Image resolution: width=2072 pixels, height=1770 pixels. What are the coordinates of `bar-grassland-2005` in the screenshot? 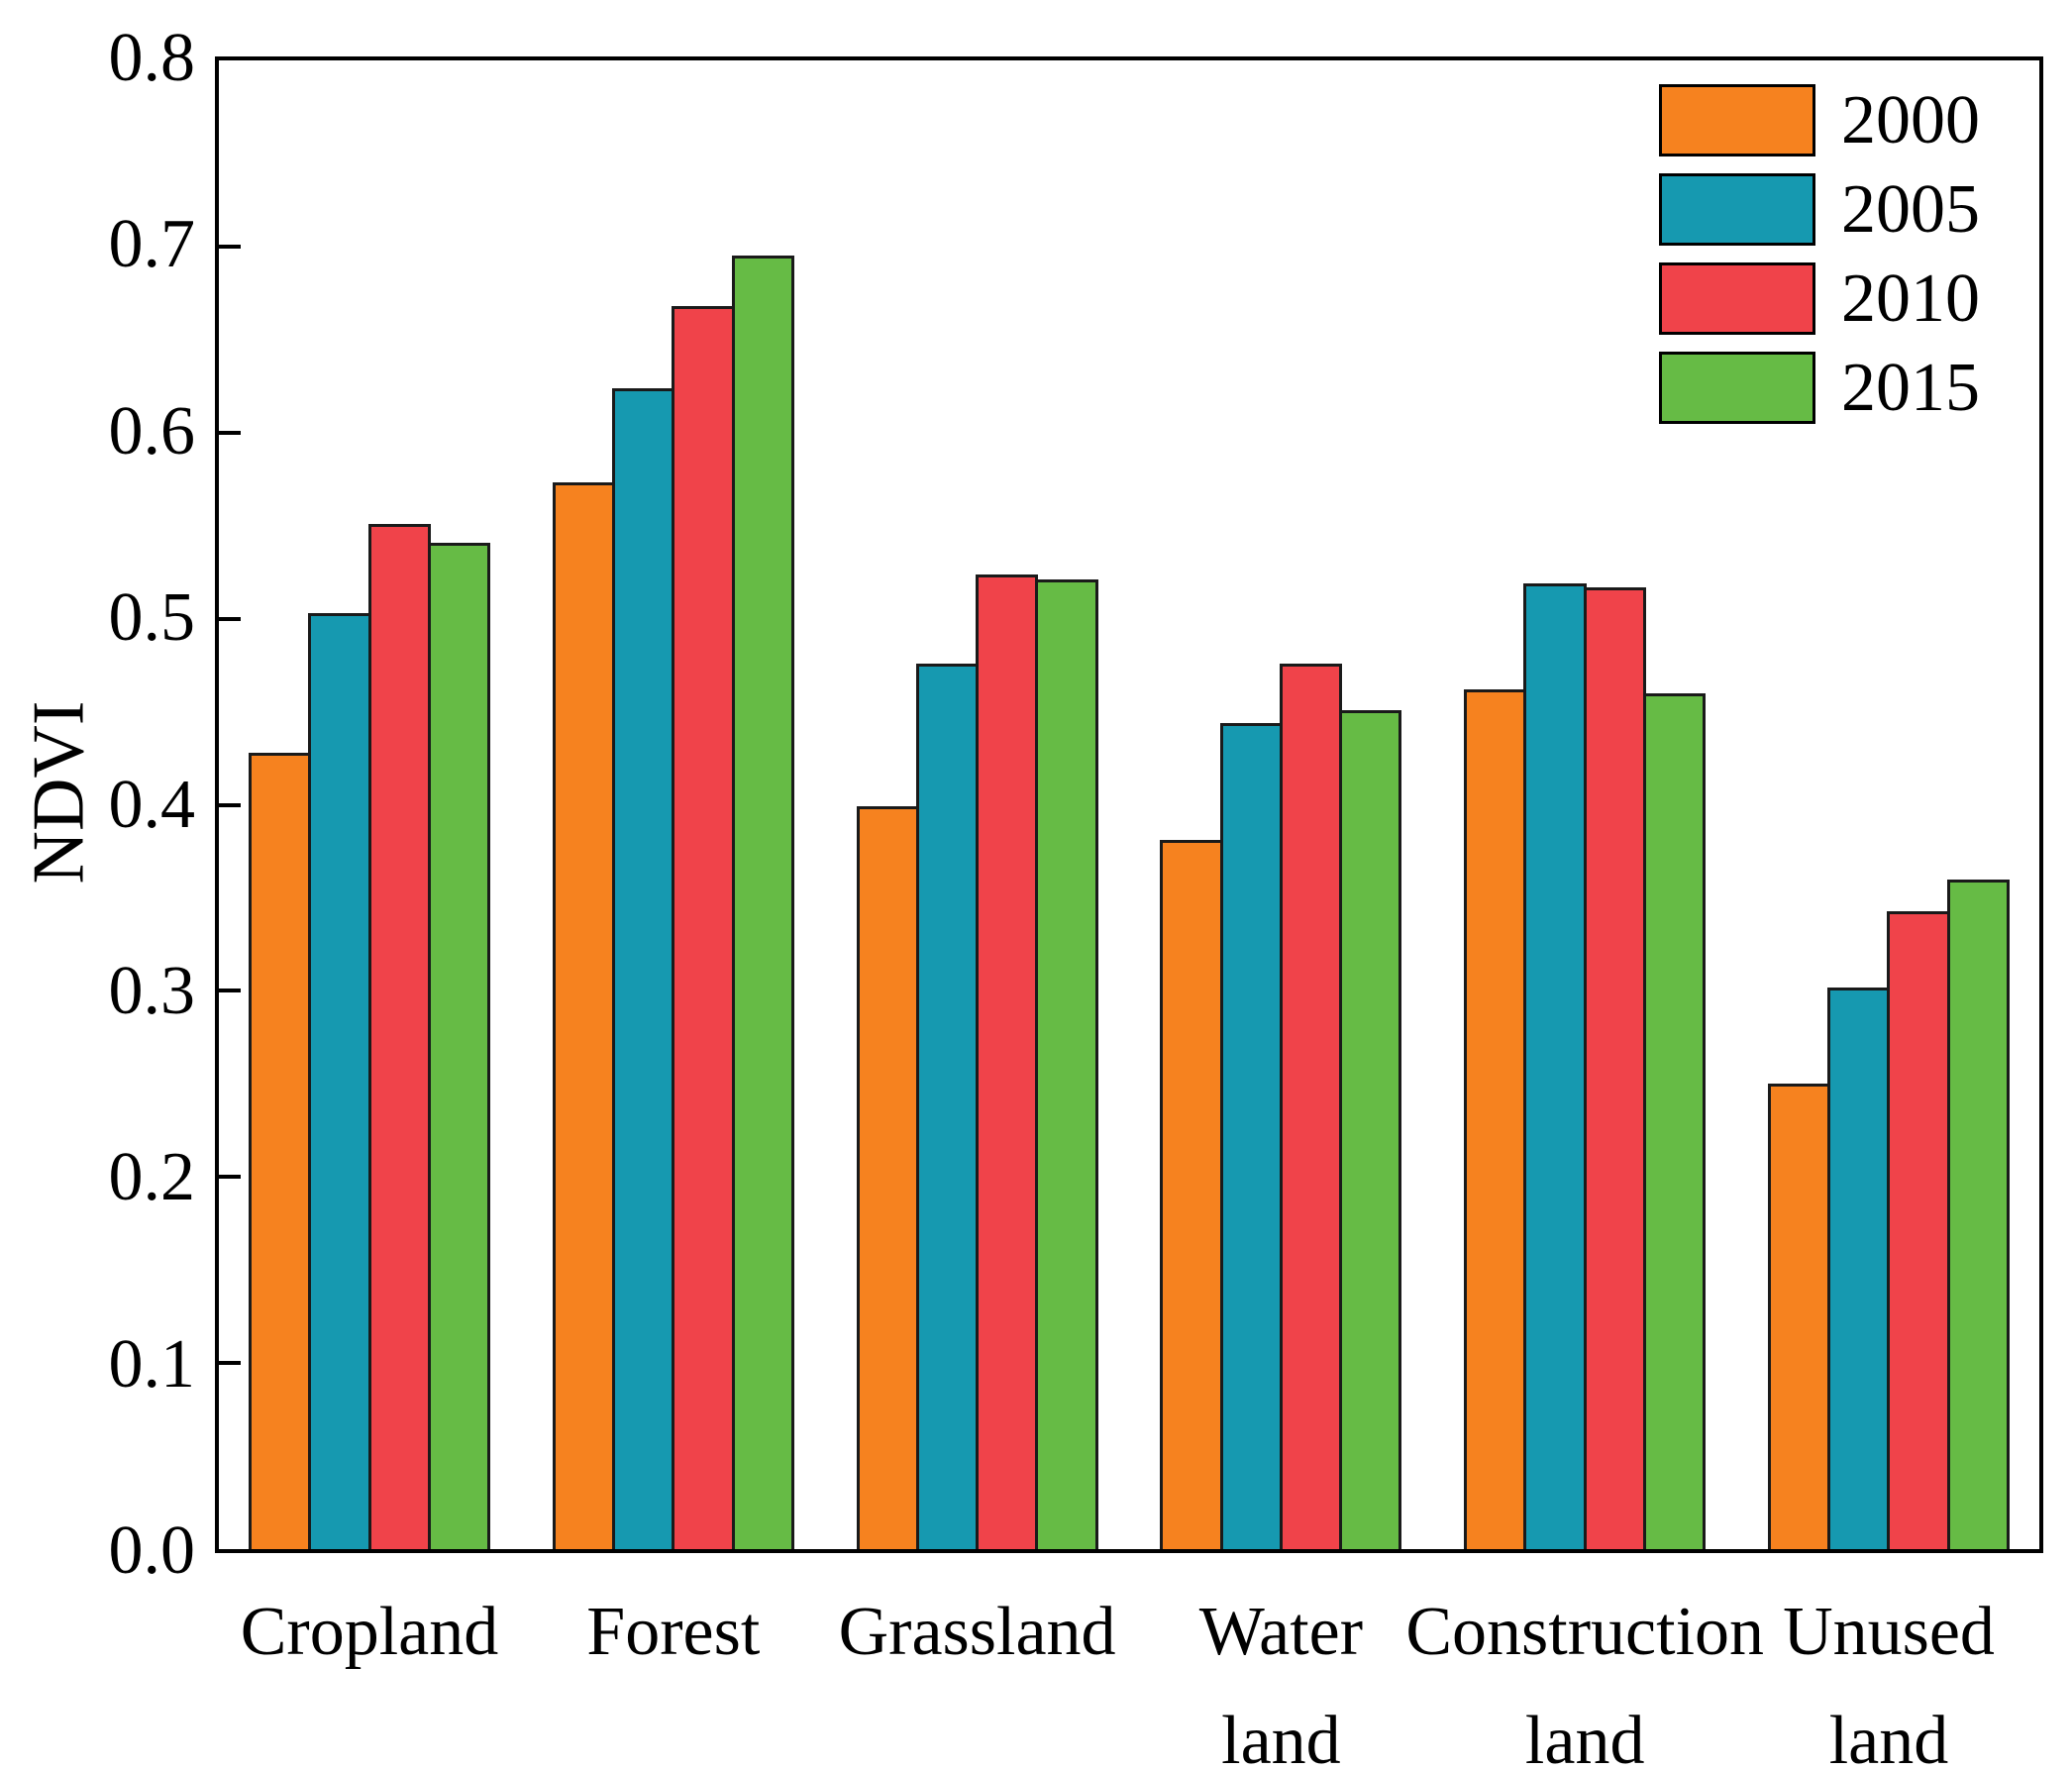 It's located at (947, 1106).